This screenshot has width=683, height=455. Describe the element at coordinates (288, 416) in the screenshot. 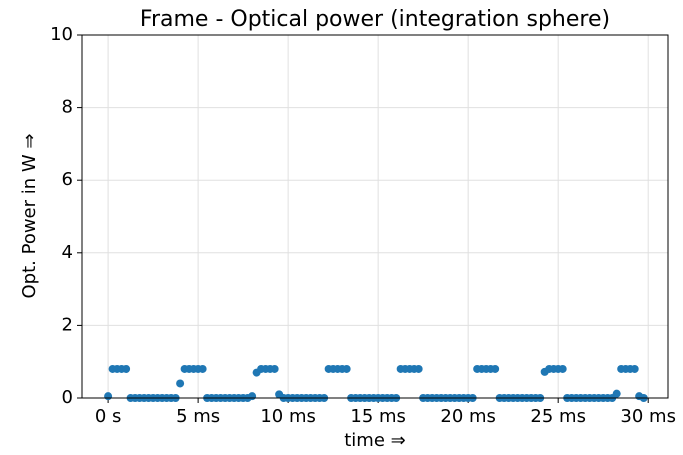

I see `x-tick-label: 10 ms` at that location.